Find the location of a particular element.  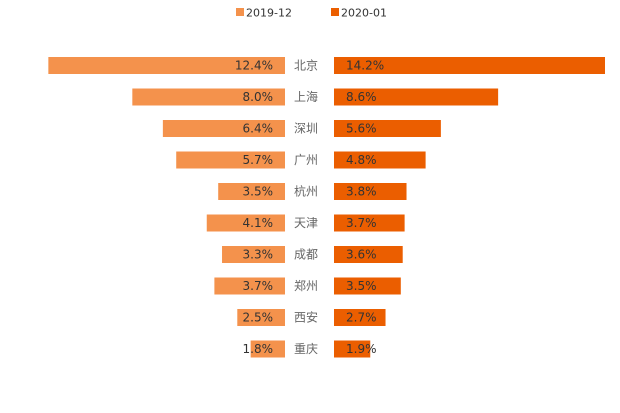

legend-label-2019-12: 2019-12 is located at coordinates (269, 13).